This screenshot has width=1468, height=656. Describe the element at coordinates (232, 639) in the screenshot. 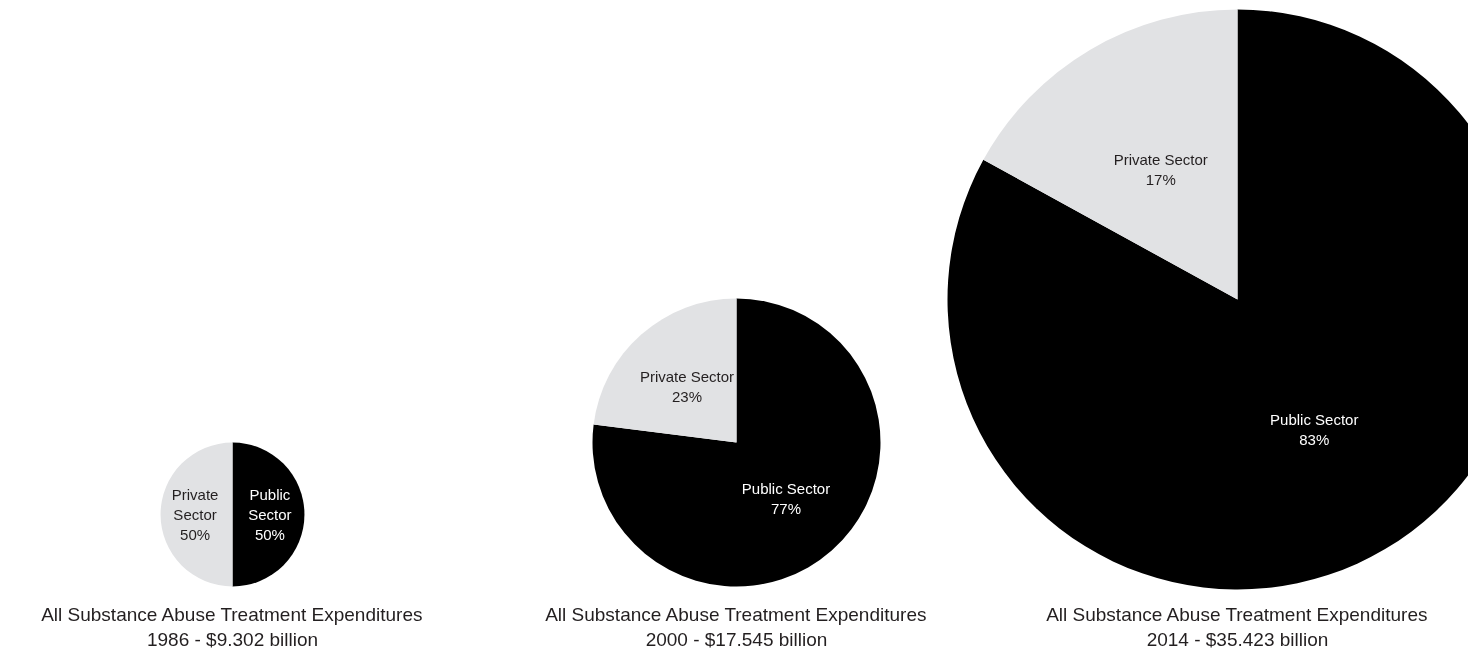

I see `text: 1986 - $9.302 billion` at that location.